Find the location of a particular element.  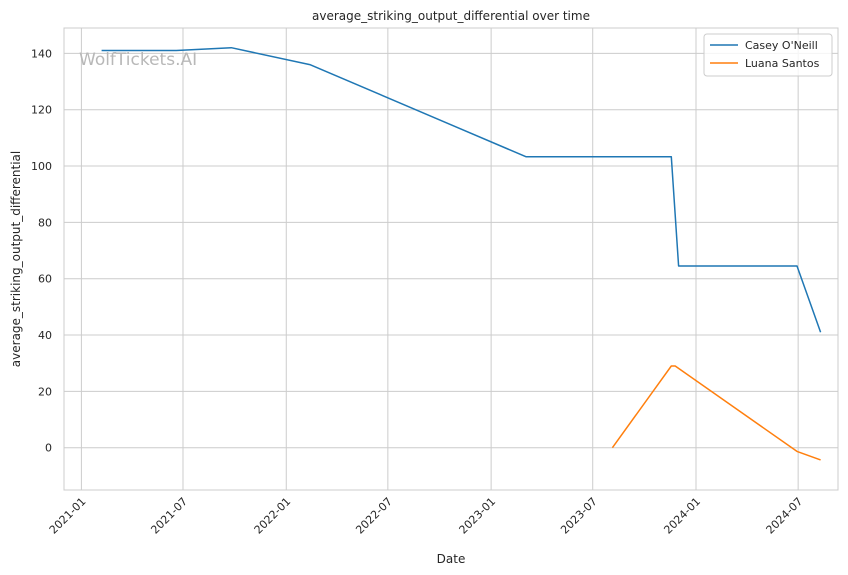

y-tick-label: 100 is located at coordinates (41, 166).